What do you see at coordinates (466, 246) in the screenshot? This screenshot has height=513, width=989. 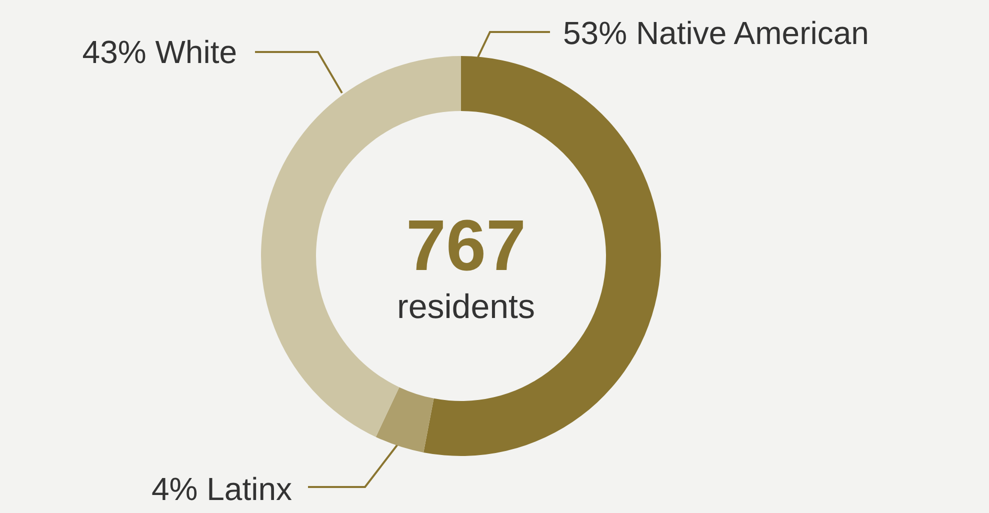 I see `text: 767` at bounding box center [466, 246].